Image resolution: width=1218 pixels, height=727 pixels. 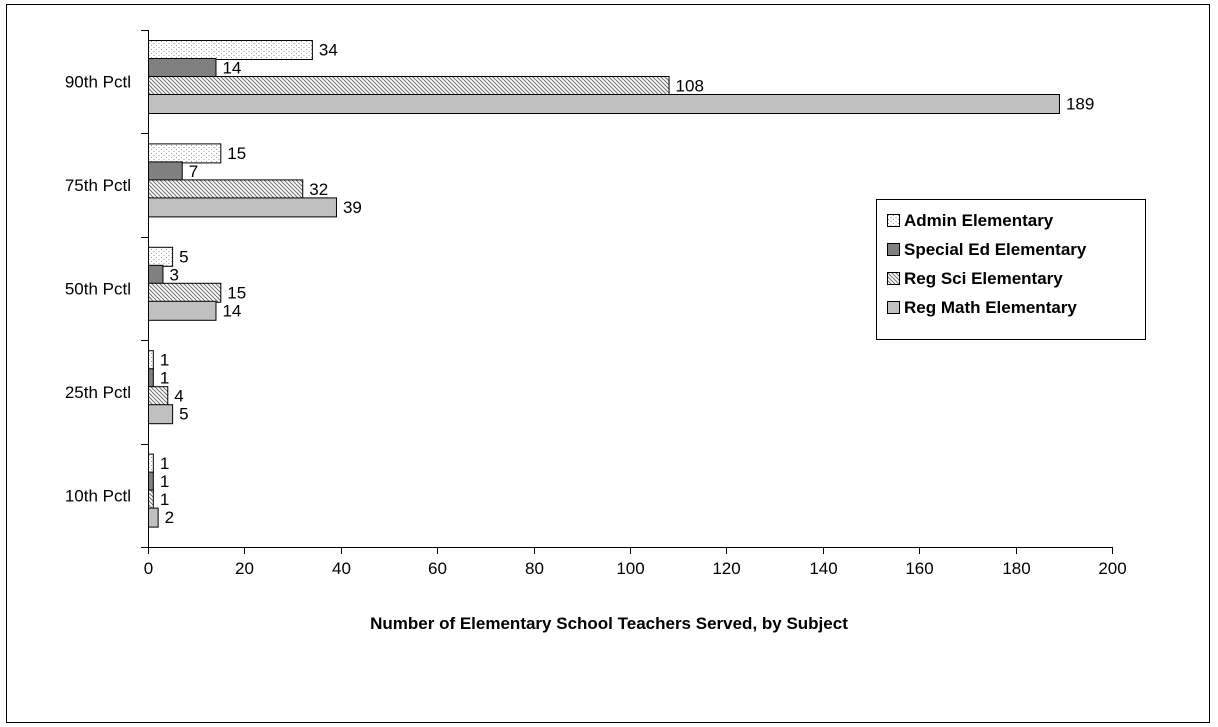 What do you see at coordinates (893, 249) in the screenshot?
I see `legend-swatch-special-ed` at bounding box center [893, 249].